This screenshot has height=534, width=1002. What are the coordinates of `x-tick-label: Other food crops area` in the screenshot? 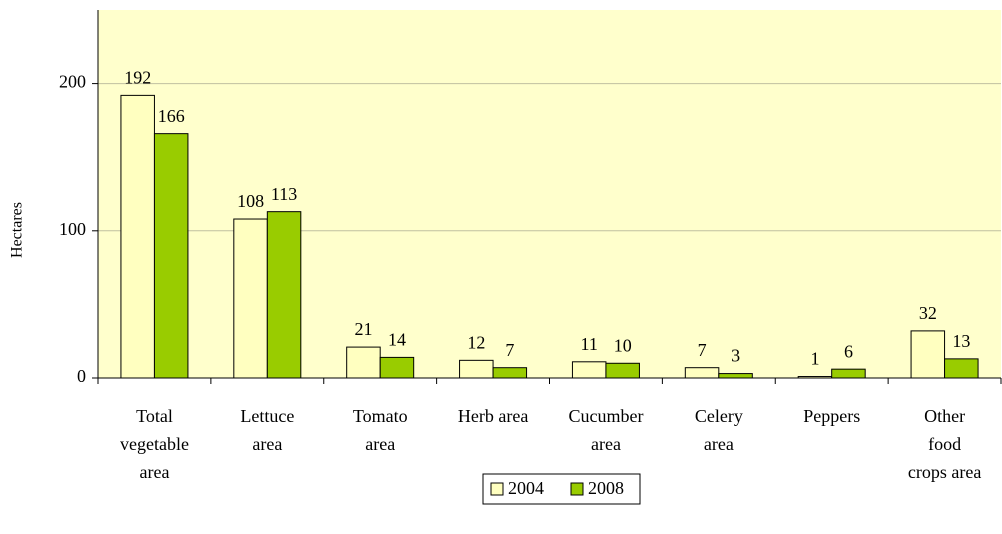 It's located at (944, 444).